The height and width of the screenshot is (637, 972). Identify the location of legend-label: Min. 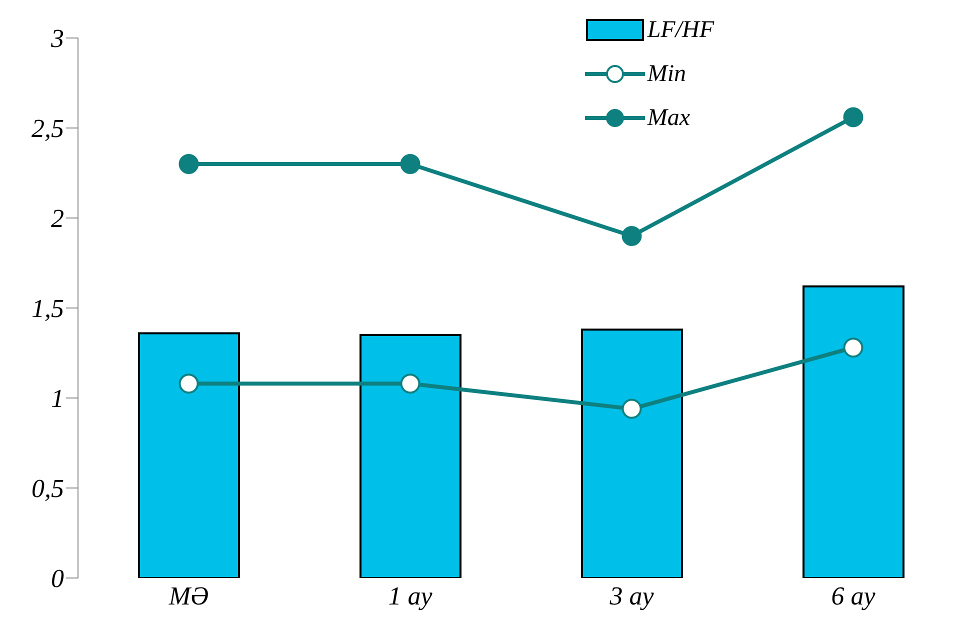
(666, 74).